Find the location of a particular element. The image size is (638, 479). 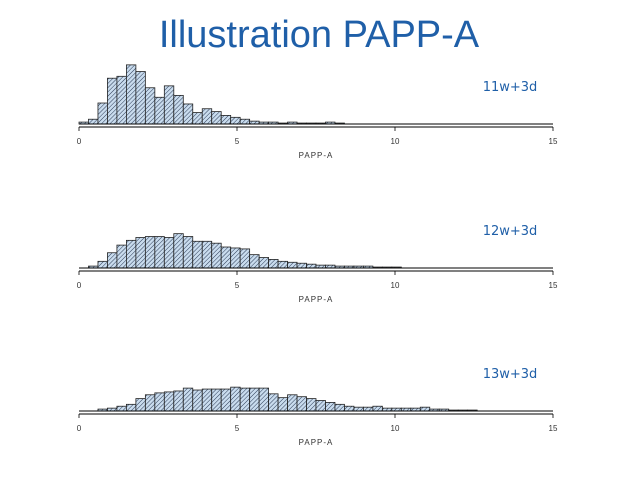

histogram-chart-13w: 0 5 10 15 PAPP-A 13w+3d is located at coordinates (317, 407).